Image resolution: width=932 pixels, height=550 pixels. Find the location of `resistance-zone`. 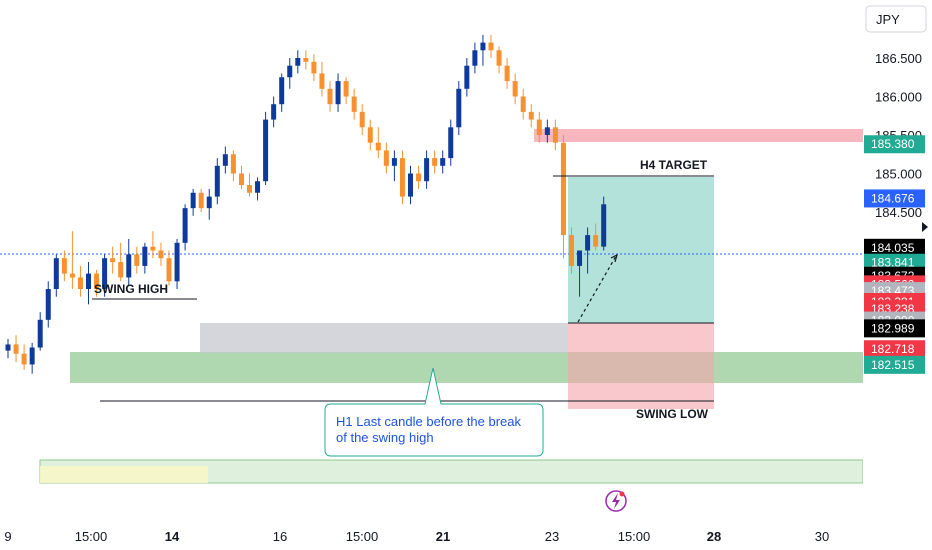

resistance-zone is located at coordinates (698, 135).